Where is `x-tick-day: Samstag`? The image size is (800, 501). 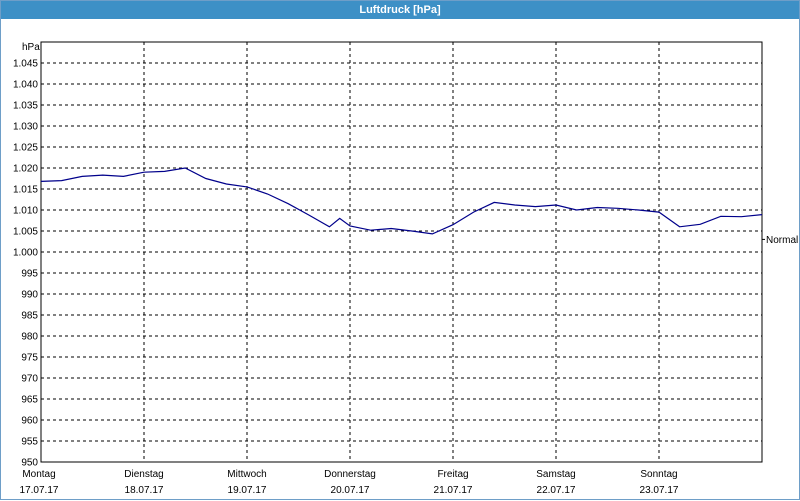
x-tick-day: Samstag is located at coordinates (555, 474).